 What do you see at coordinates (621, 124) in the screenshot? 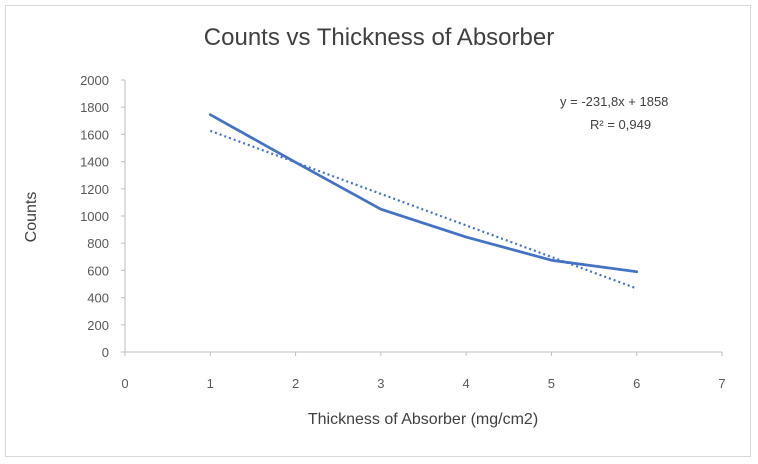
I see `trendline-r-squared: R² = 0,949` at bounding box center [621, 124].